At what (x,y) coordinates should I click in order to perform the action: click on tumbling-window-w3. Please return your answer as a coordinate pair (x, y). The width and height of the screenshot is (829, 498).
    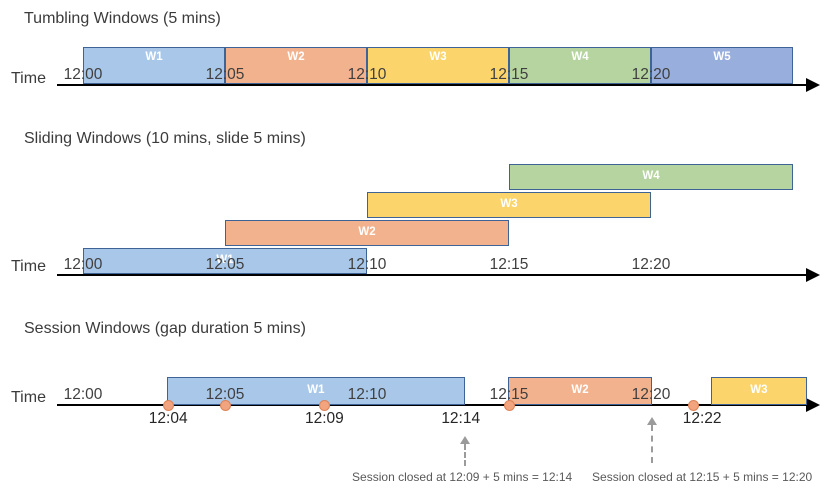
    Looking at the image, I should click on (438, 65).